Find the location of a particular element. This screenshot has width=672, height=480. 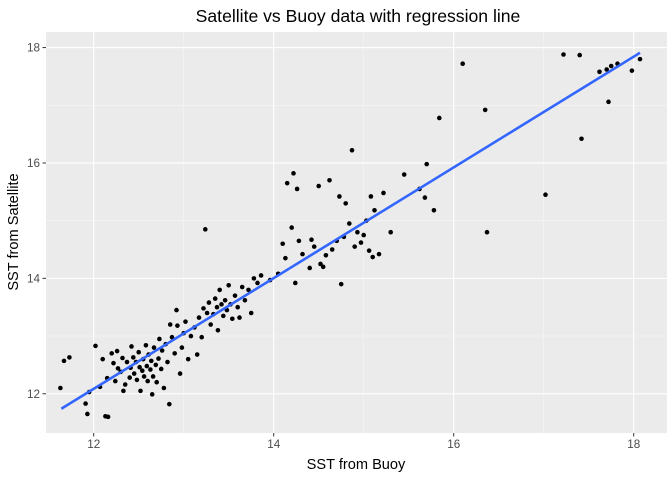

y-tick-label: 16 is located at coordinates (33, 163).